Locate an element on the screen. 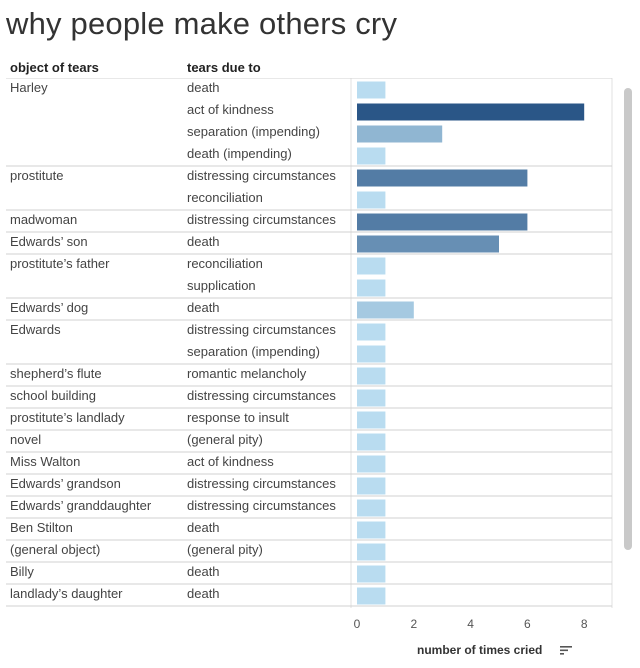 This screenshot has width=640, height=668. reason-label: supplication is located at coordinates (221, 285).